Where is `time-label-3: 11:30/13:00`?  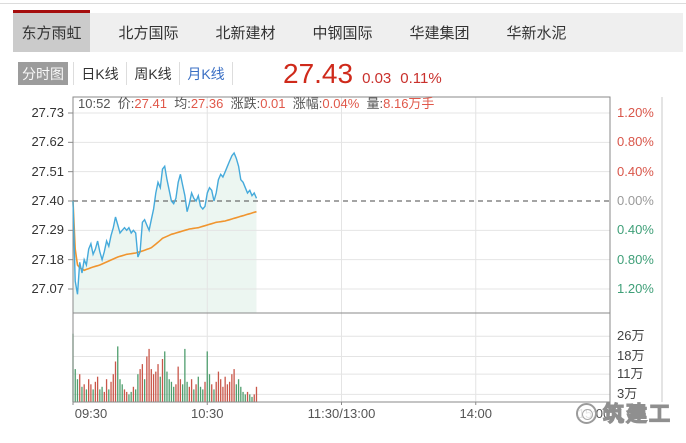 time-label-3: 11:30/13:00 is located at coordinates (341, 413).